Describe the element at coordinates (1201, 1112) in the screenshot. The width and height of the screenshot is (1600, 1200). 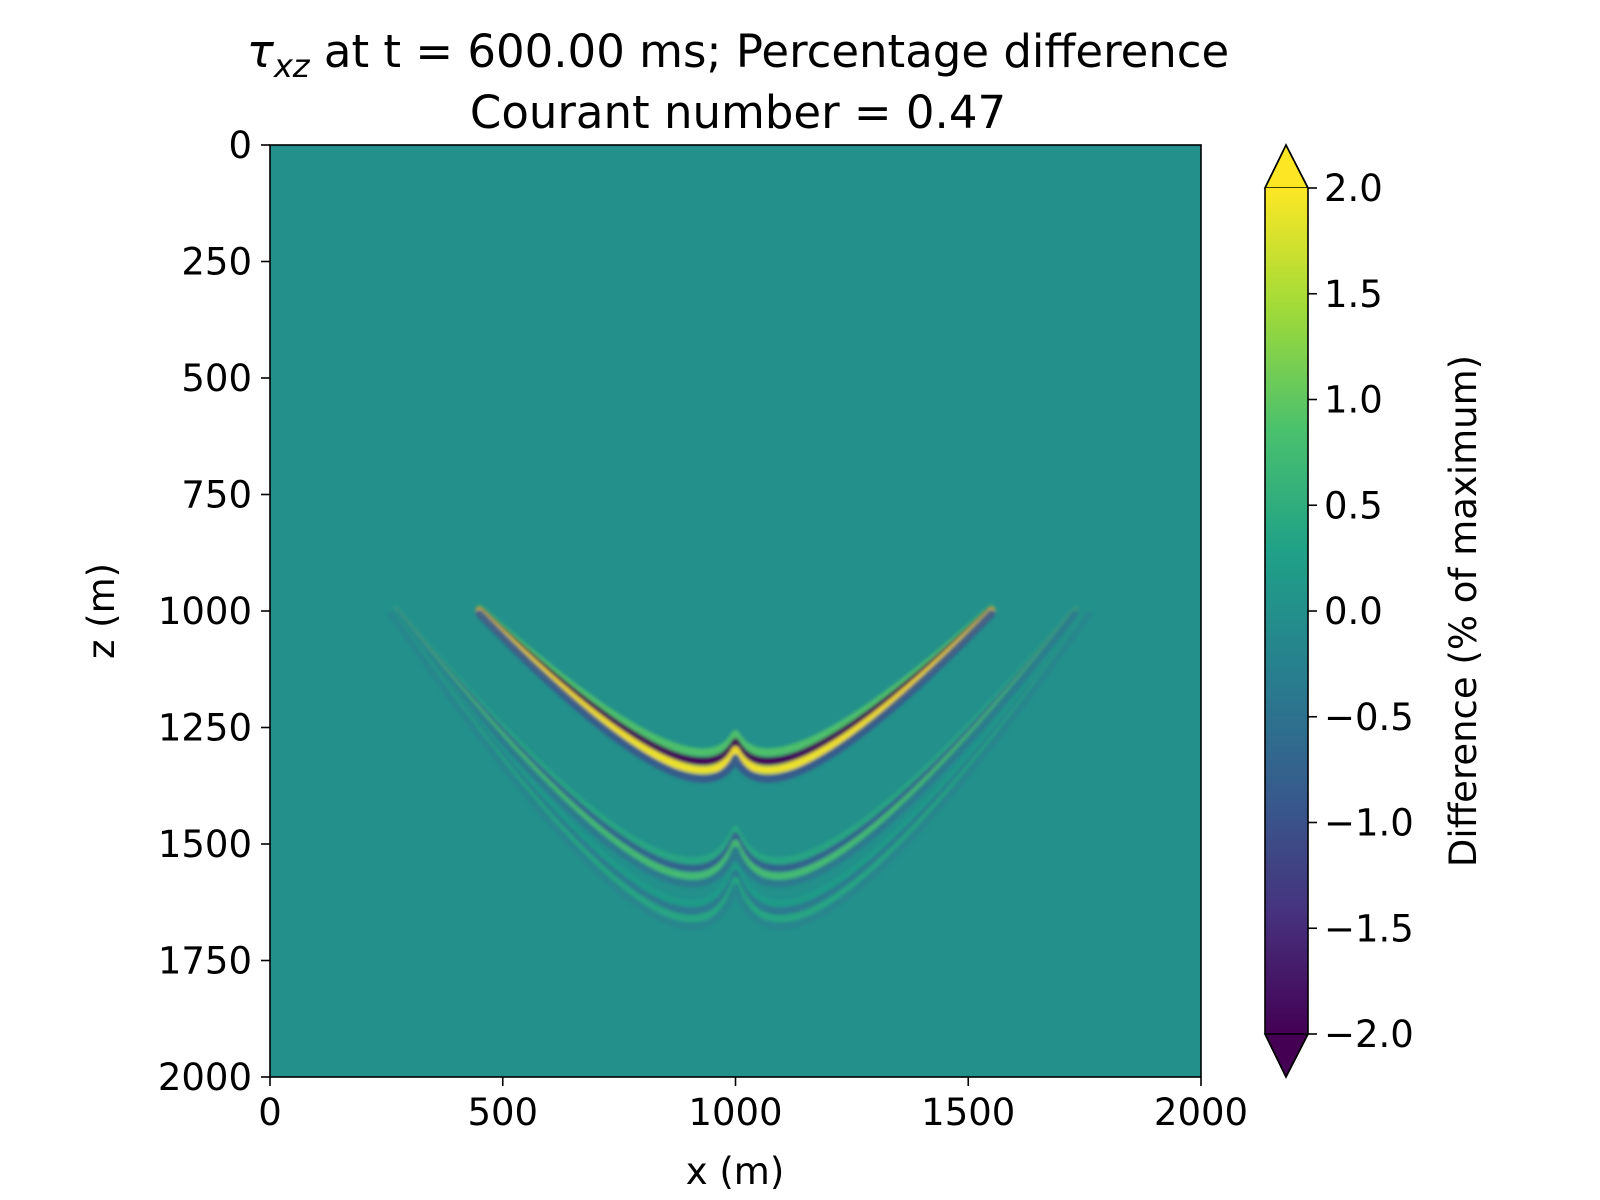
I see `x-tick-label: 2000` at that location.